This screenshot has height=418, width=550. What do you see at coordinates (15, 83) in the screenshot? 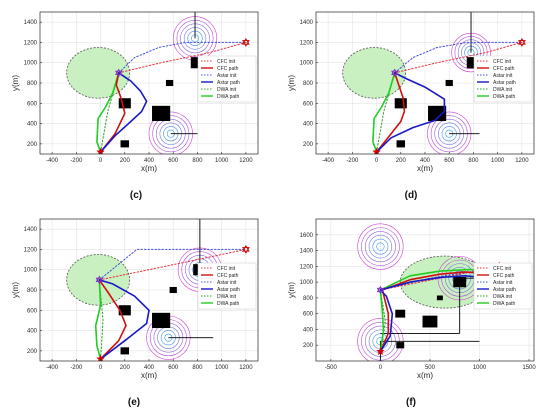
I see `y-axis-label: y(m)` at bounding box center [15, 83].